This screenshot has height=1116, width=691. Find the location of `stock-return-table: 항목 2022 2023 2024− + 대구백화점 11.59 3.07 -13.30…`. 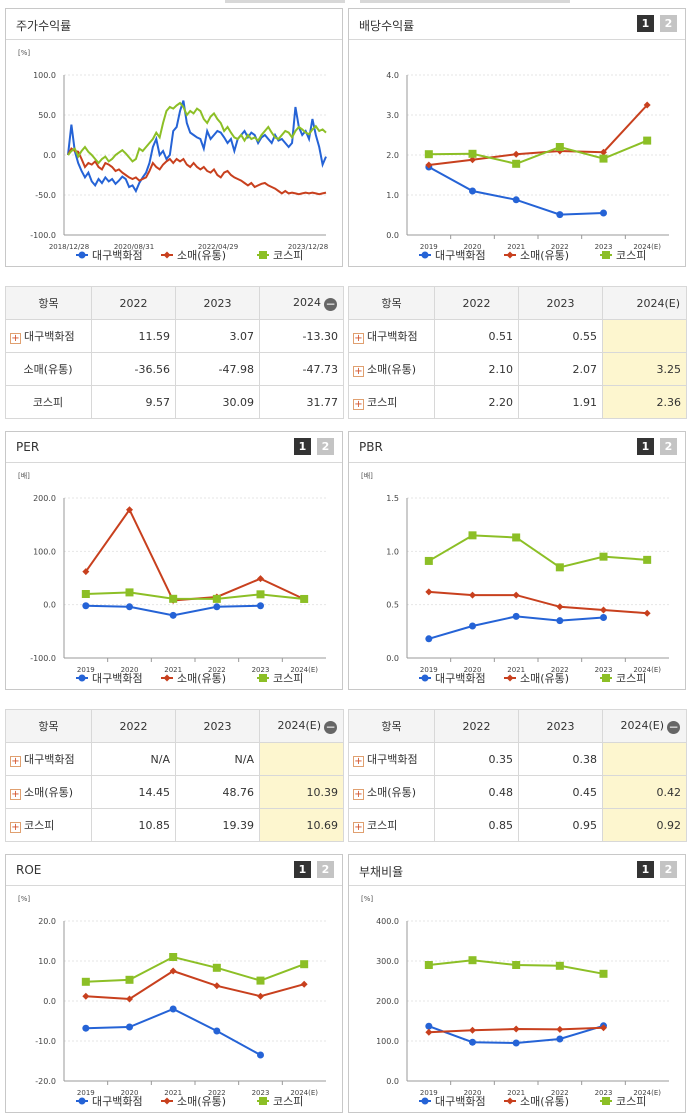

stock-return-table: 항목 2022 2023 2024− + 대구백화점 11.59 3.07 -13.30… is located at coordinates (174, 352).